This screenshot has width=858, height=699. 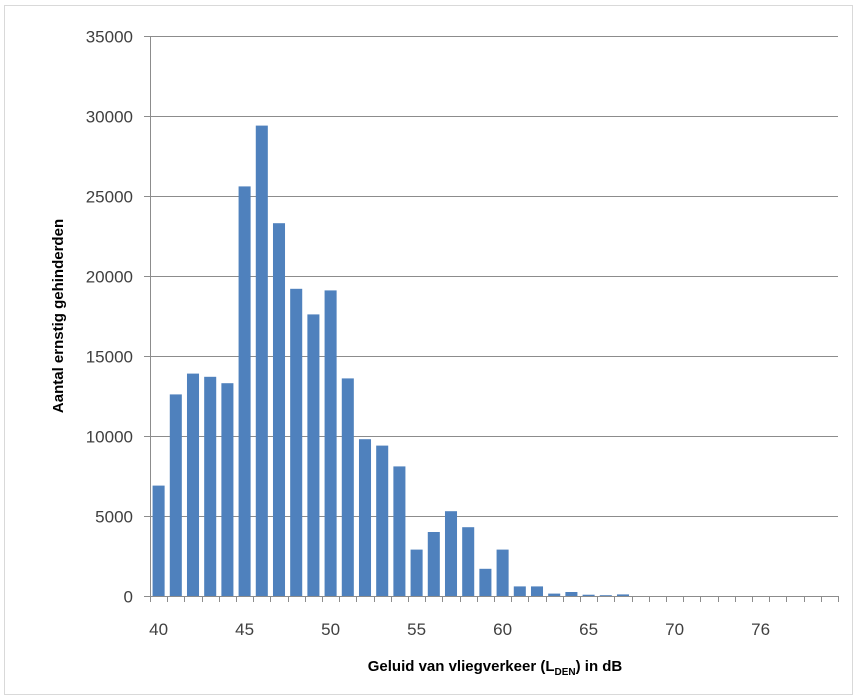 I want to click on x-axis-title-main: Geluid van vliegverkeer (L, so click(x=461, y=666).